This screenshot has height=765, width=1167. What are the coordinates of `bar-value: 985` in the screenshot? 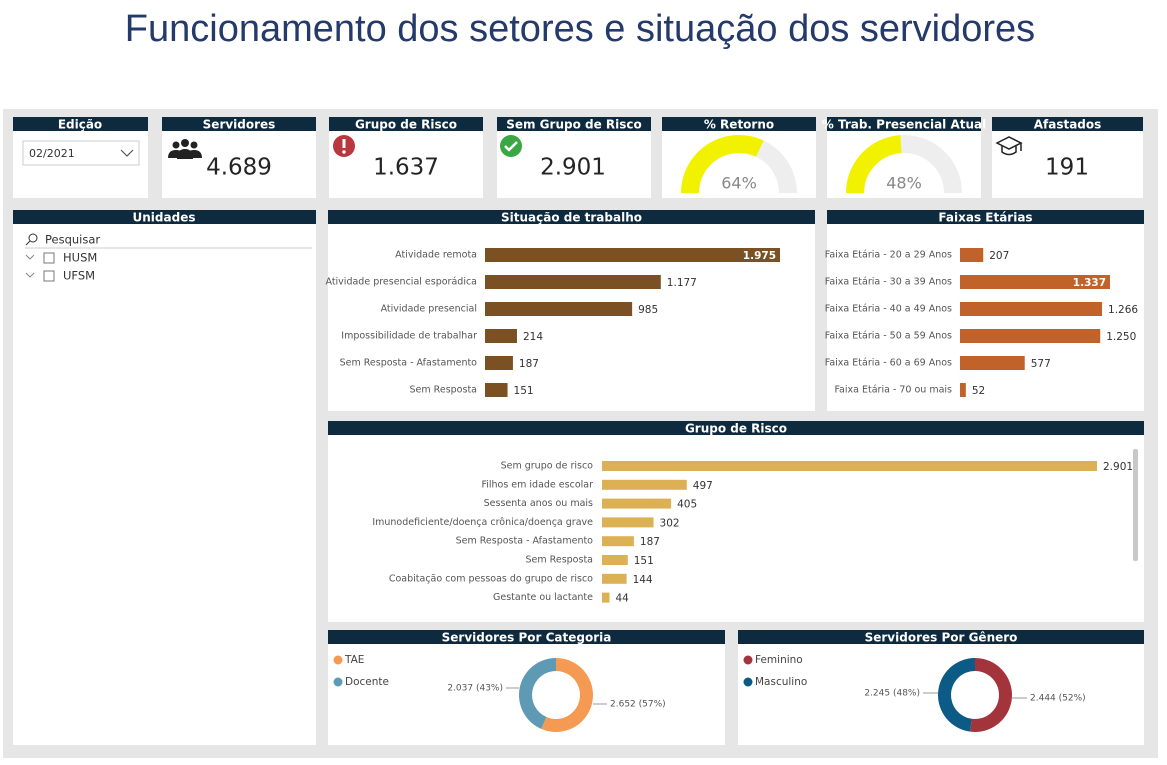 It's located at (648, 310).